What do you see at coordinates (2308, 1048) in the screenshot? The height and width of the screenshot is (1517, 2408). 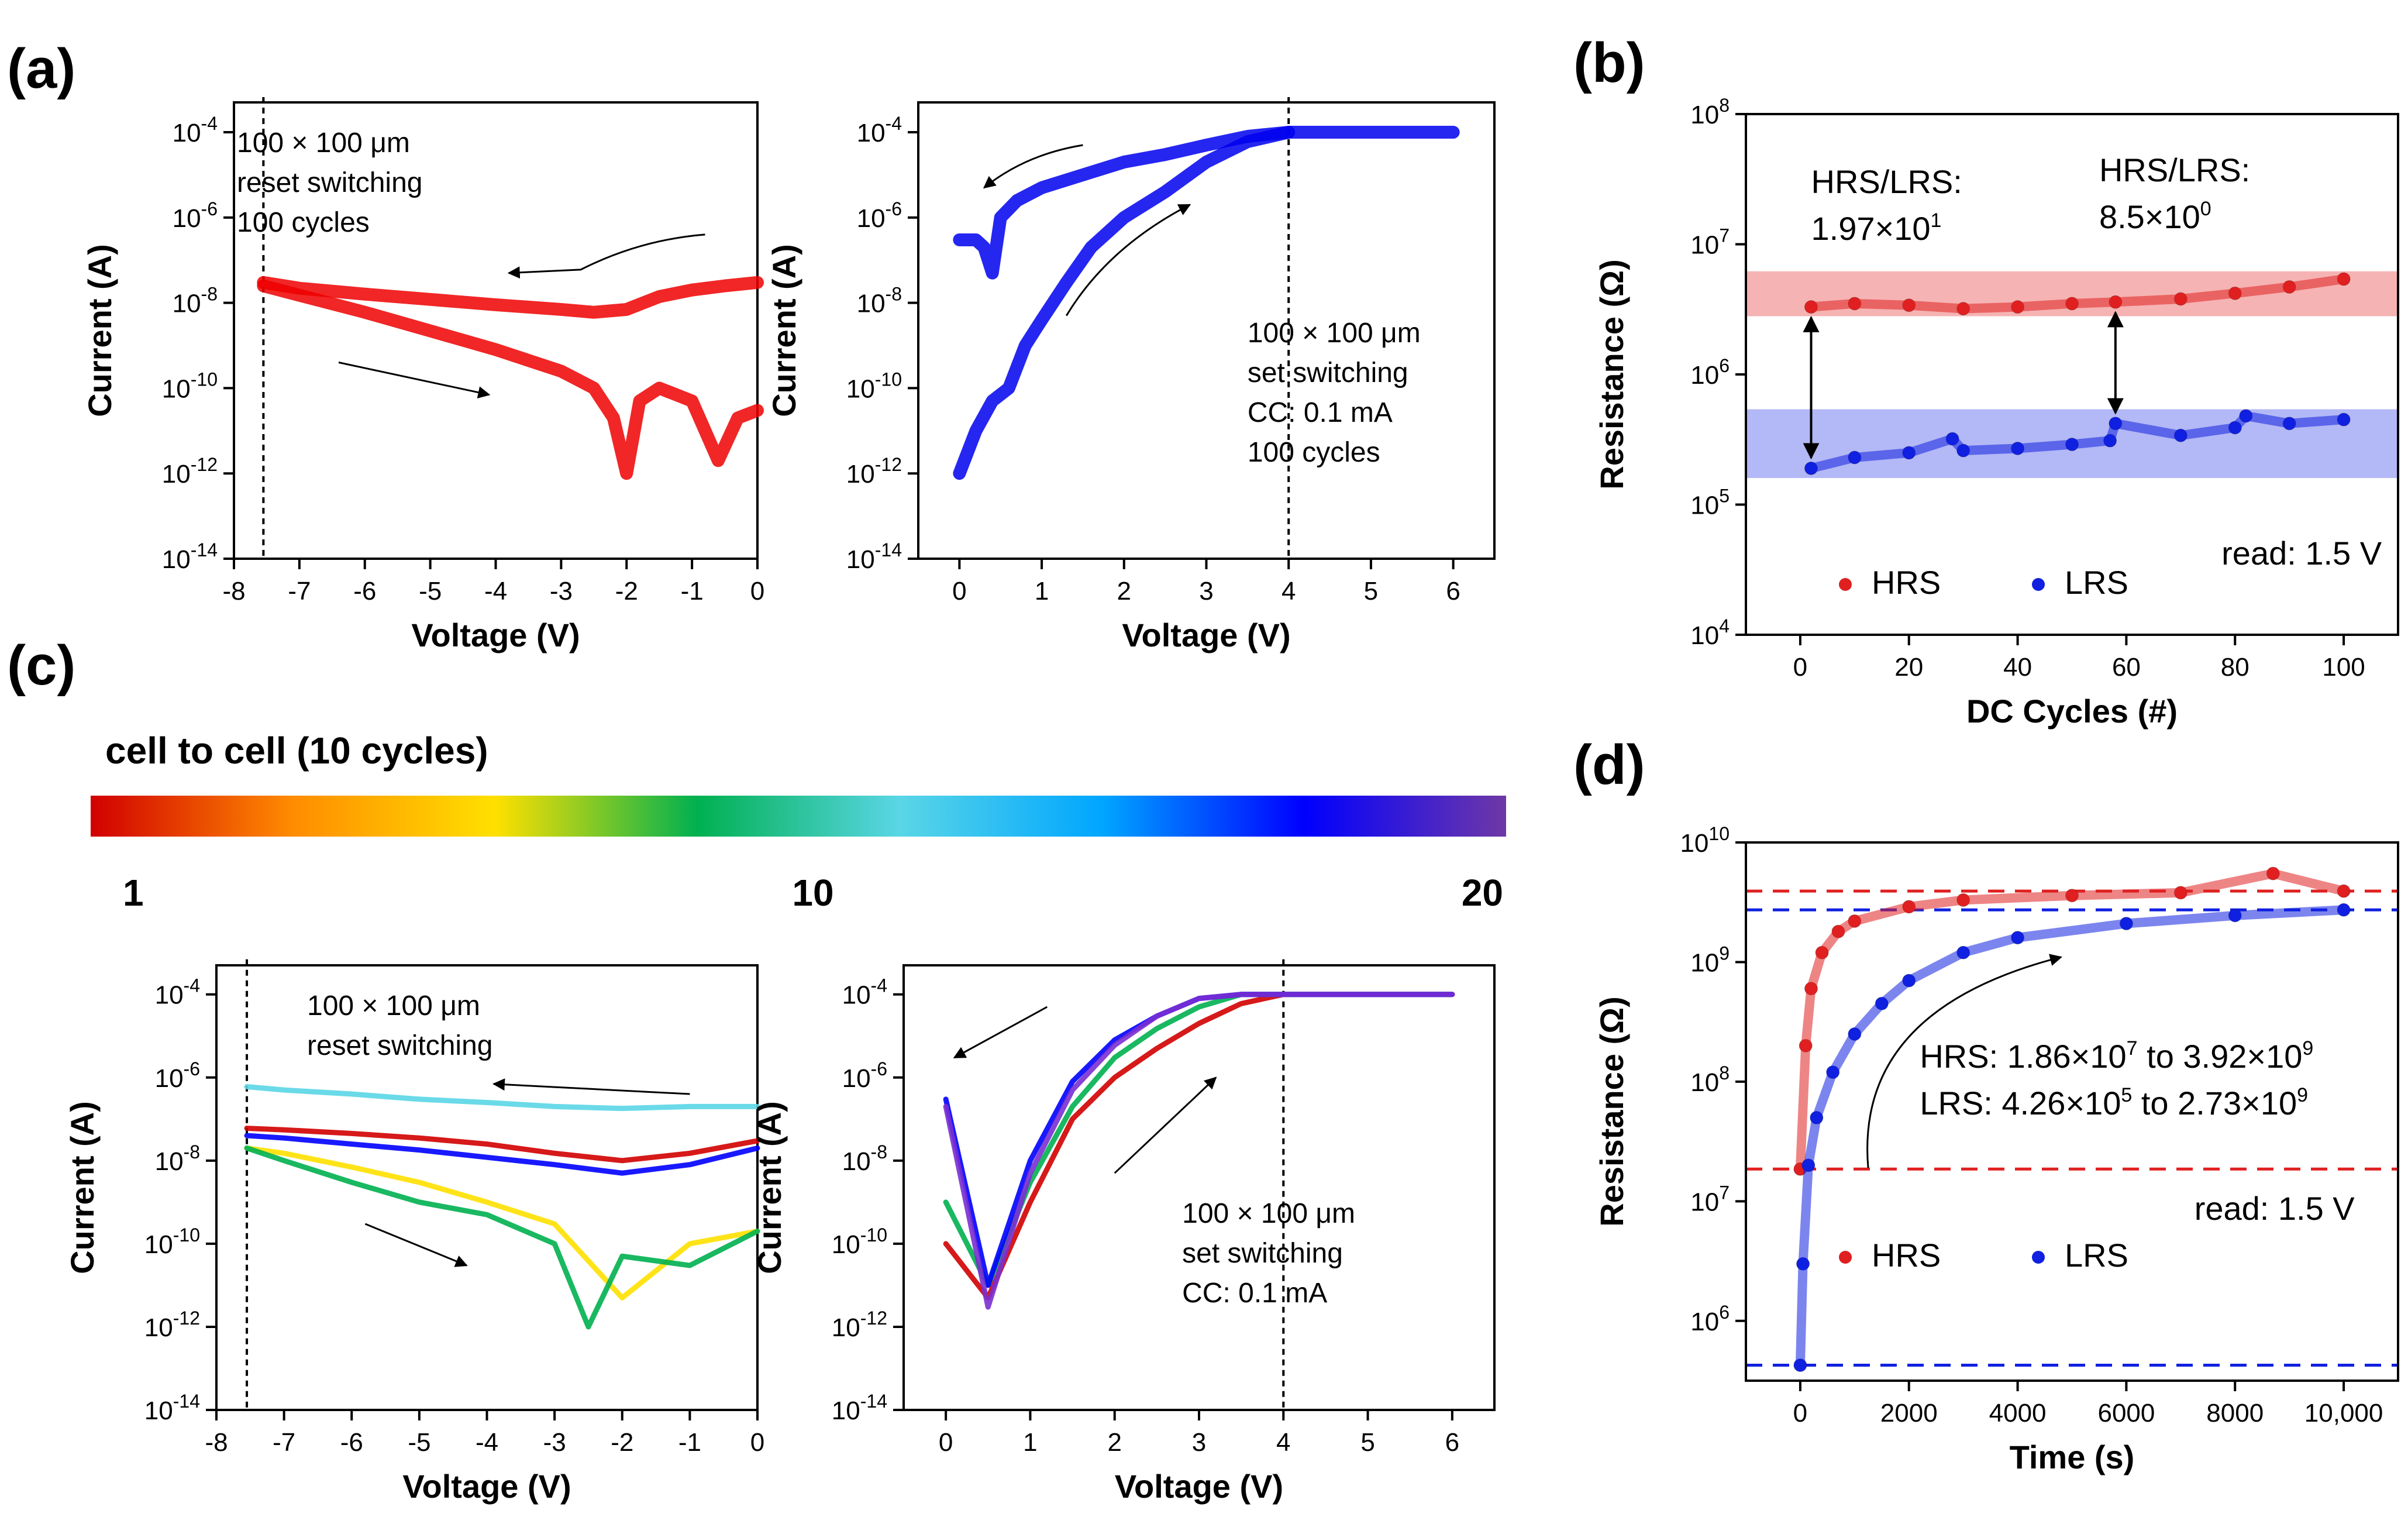 I see `hrs-range-part: 9` at bounding box center [2308, 1048].